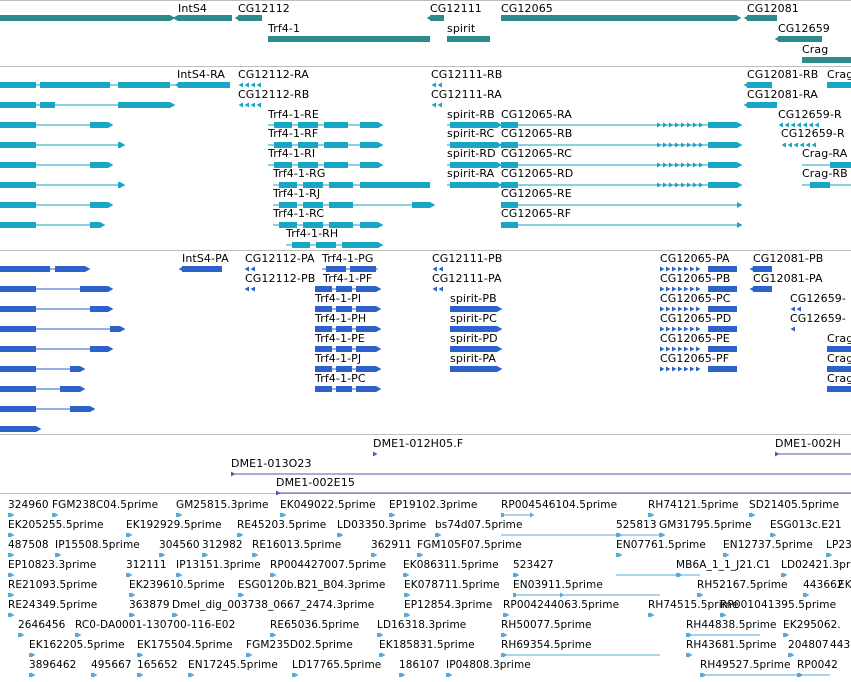  Describe the element at coordinates (742, 585) in the screenshot. I see `est-label: RH52167.5prime` at that location.